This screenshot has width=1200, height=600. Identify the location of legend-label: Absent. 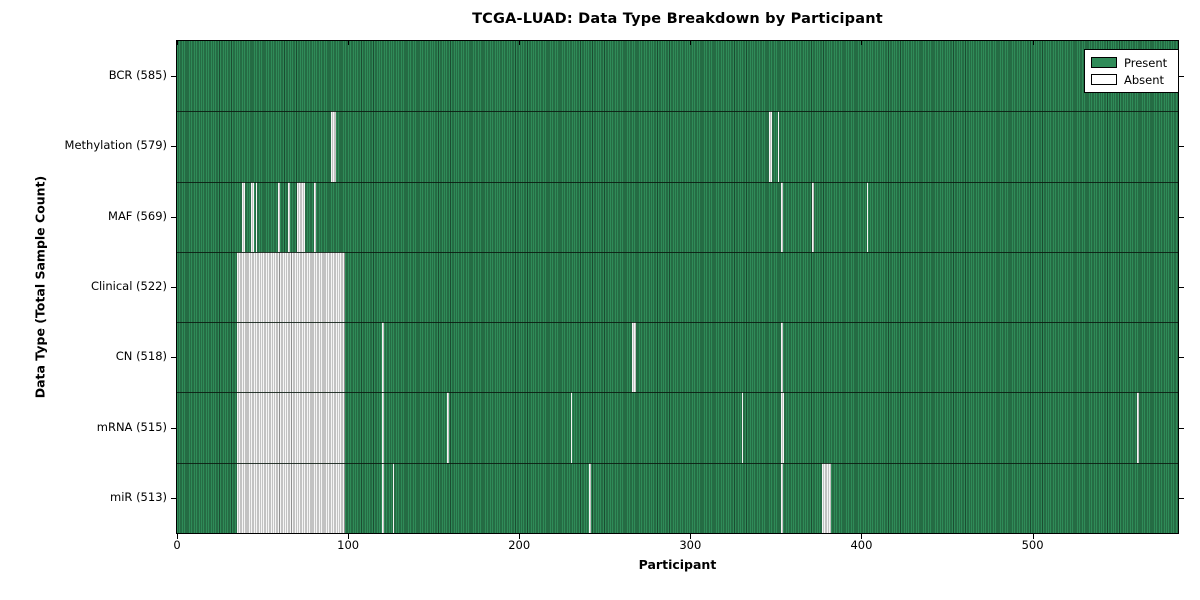
(1144, 79).